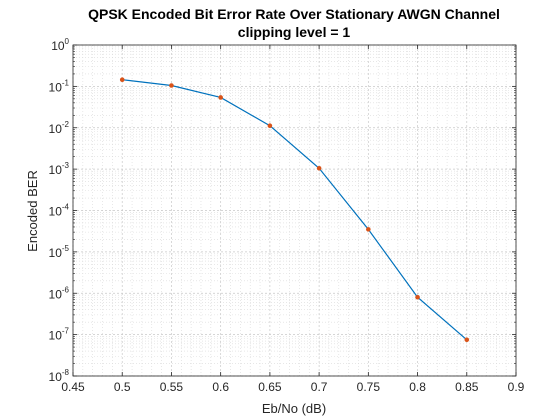 Image resolution: width=560 pixels, height=420 pixels. I want to click on x-axis-label: Eb/No (dB), so click(294, 408).